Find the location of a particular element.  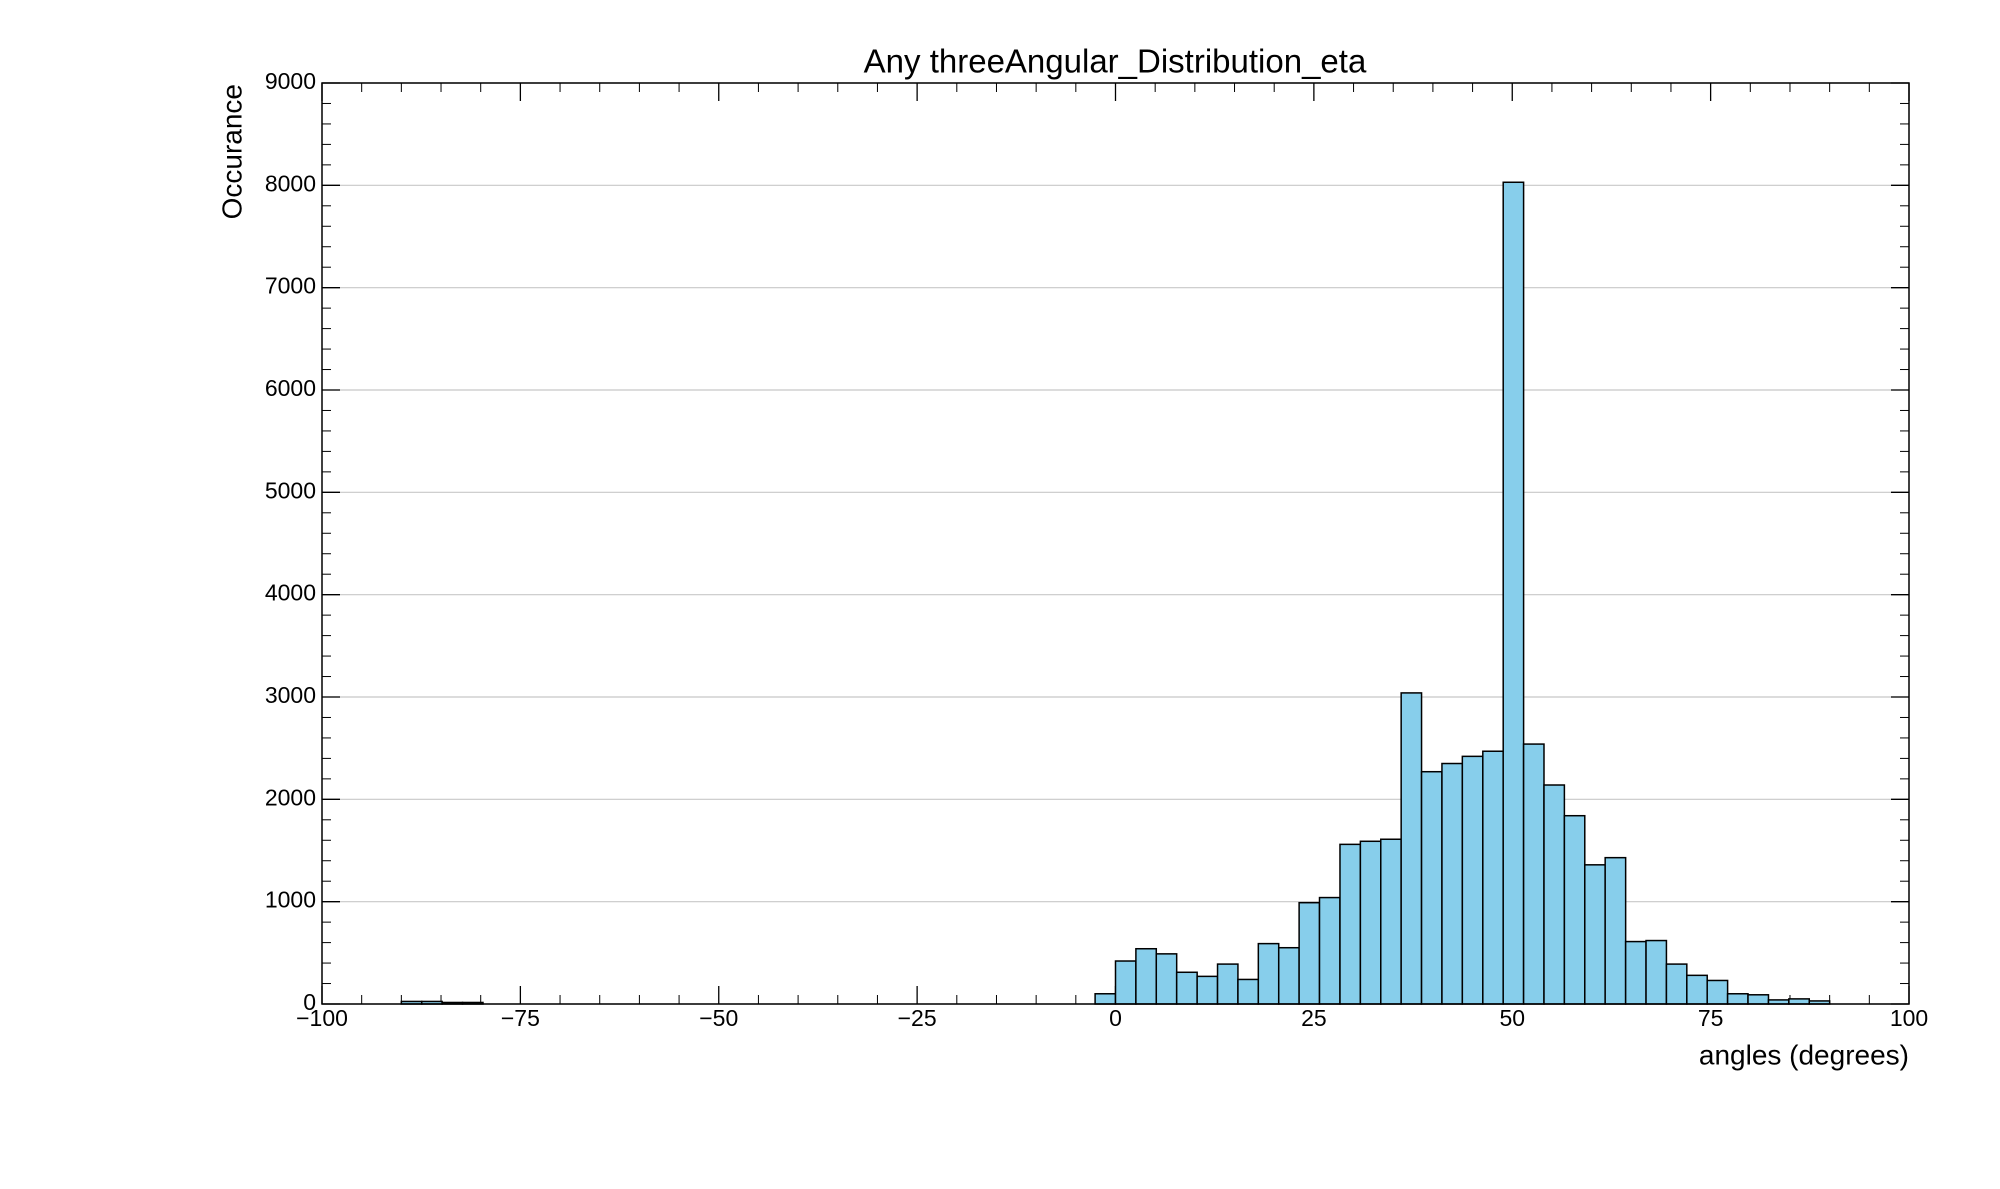

x-tick-label: −100 is located at coordinates (322, 1018).